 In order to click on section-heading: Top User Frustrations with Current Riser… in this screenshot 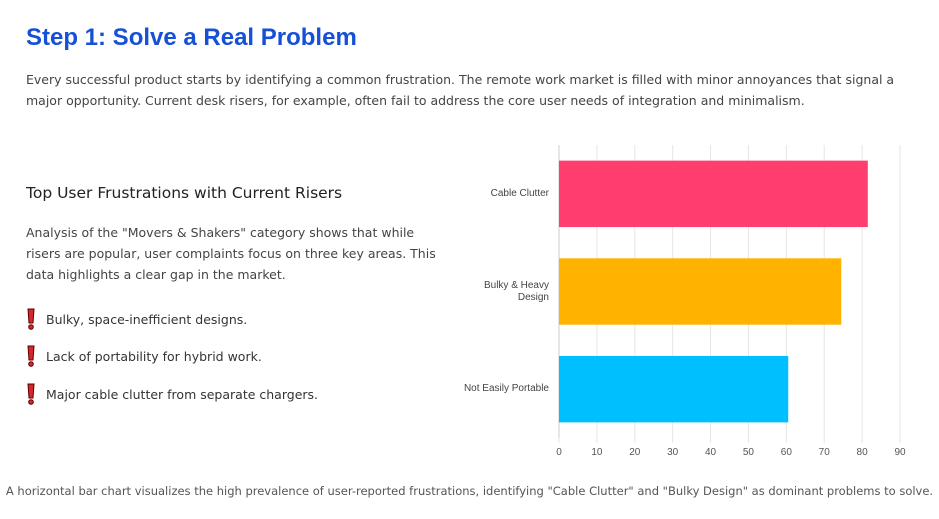, I will do `click(184, 193)`.